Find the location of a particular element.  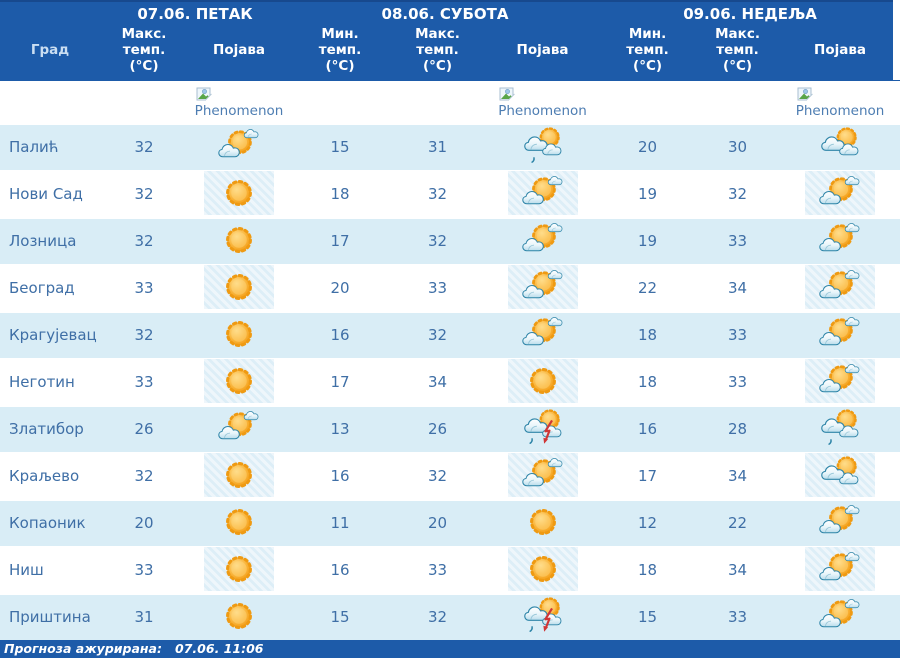

city-name: Палић is located at coordinates (50, 146).